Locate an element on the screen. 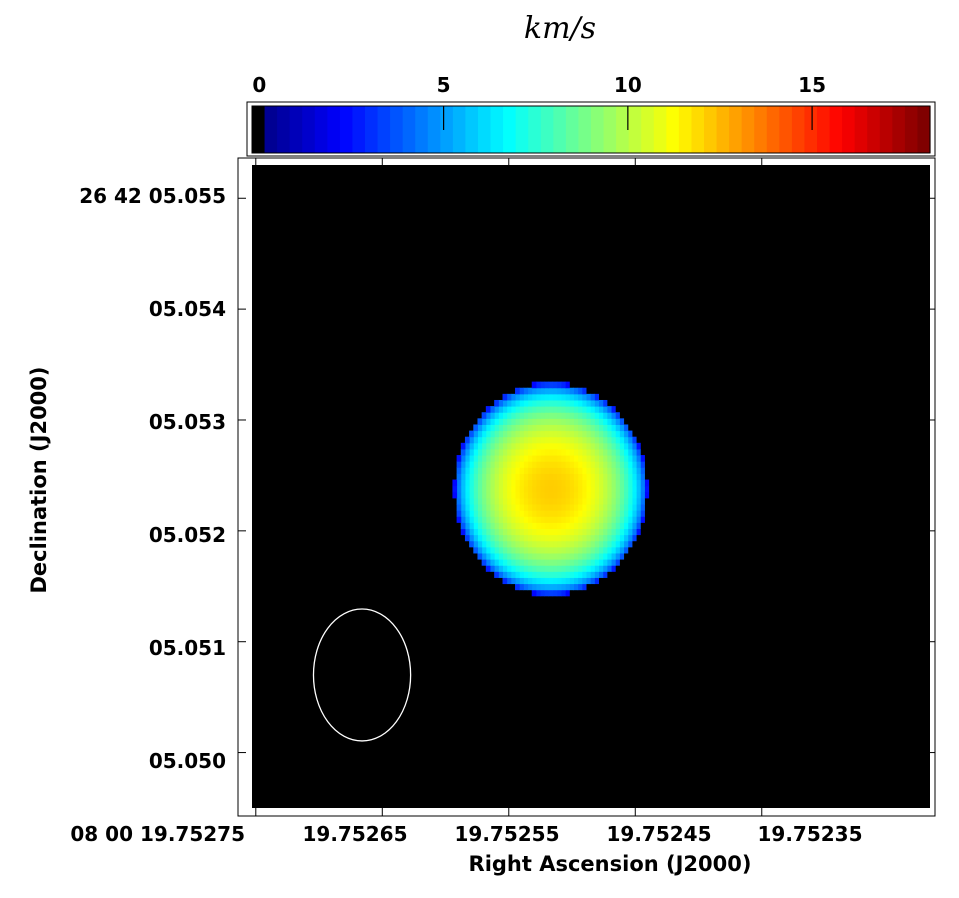  colorbar-frame is located at coordinates (591, 129).